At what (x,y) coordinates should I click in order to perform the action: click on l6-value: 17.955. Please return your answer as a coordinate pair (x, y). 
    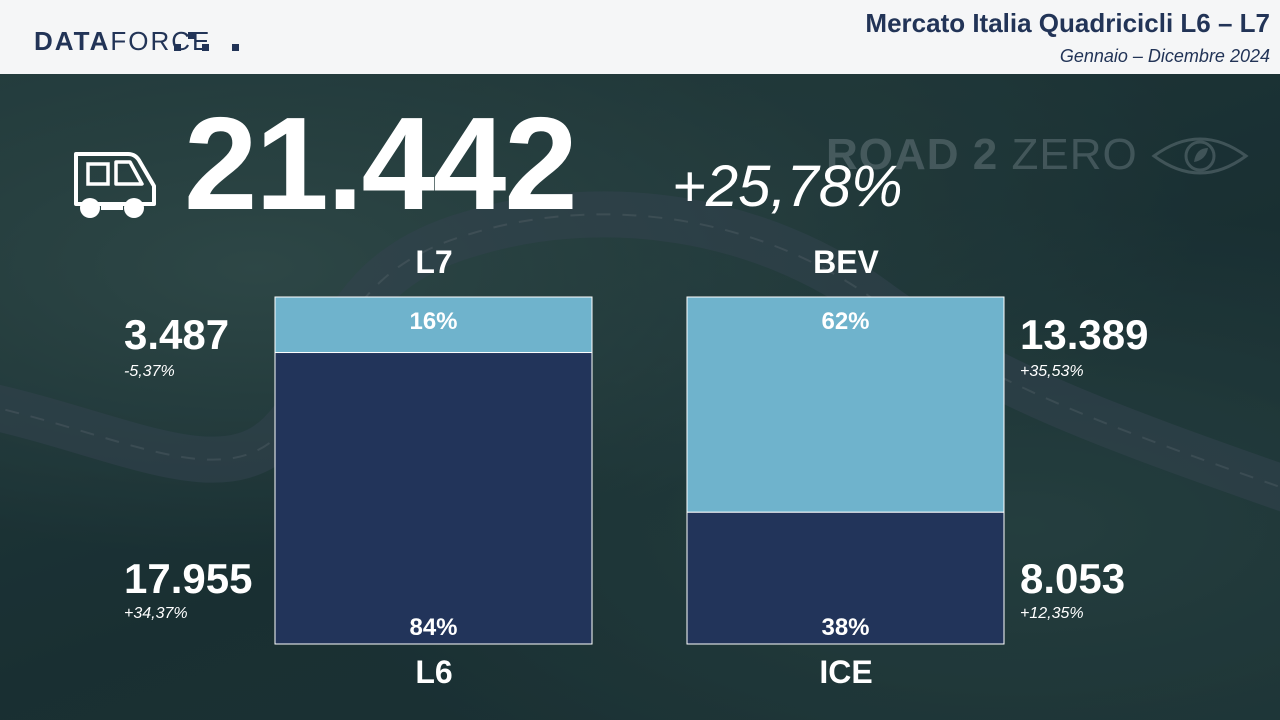
    Looking at the image, I should click on (188, 578).